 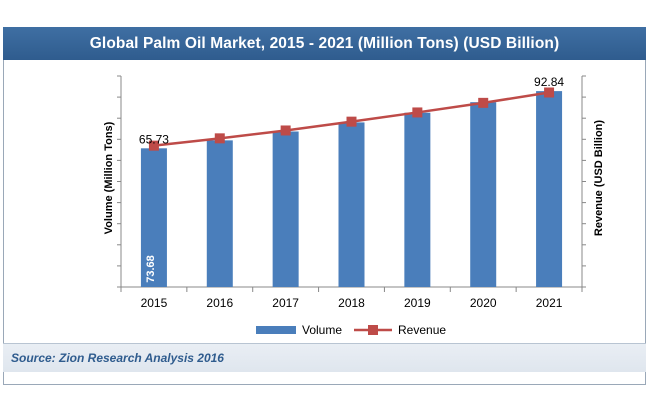 I want to click on legend-label-revenue: Revenue, so click(x=422, y=330).